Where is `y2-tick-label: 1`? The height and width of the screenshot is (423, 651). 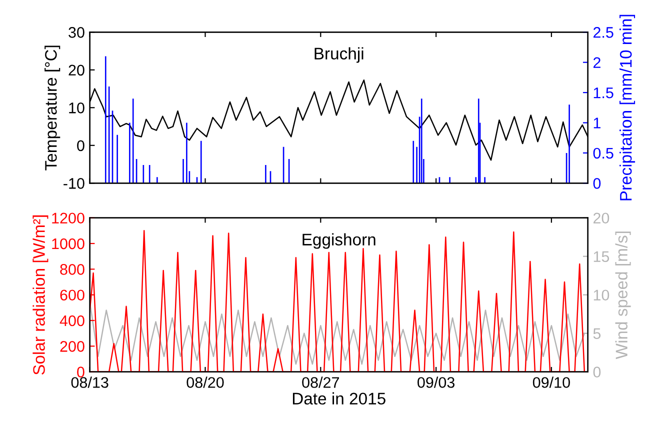
y2-tick-label: 1 is located at coordinates (597, 123).